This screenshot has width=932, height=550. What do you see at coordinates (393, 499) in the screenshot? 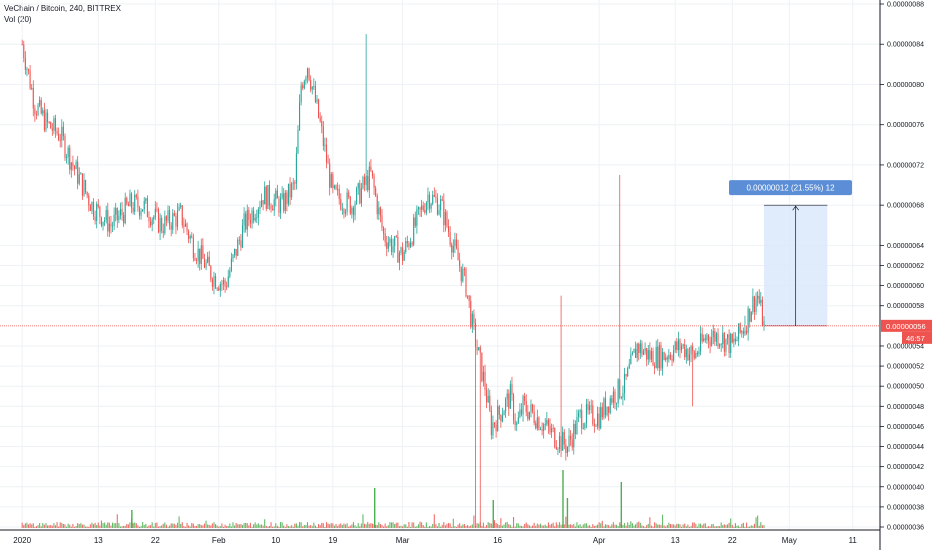
I see `volume-bars` at bounding box center [393, 499].